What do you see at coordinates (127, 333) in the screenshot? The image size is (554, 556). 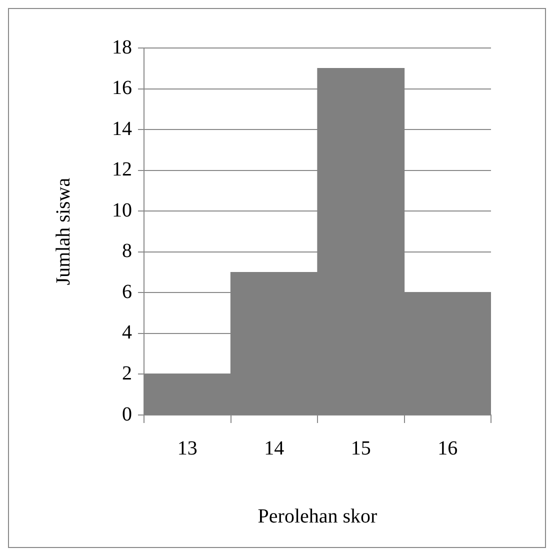 I see `y-tick-label: 4` at bounding box center [127, 333].